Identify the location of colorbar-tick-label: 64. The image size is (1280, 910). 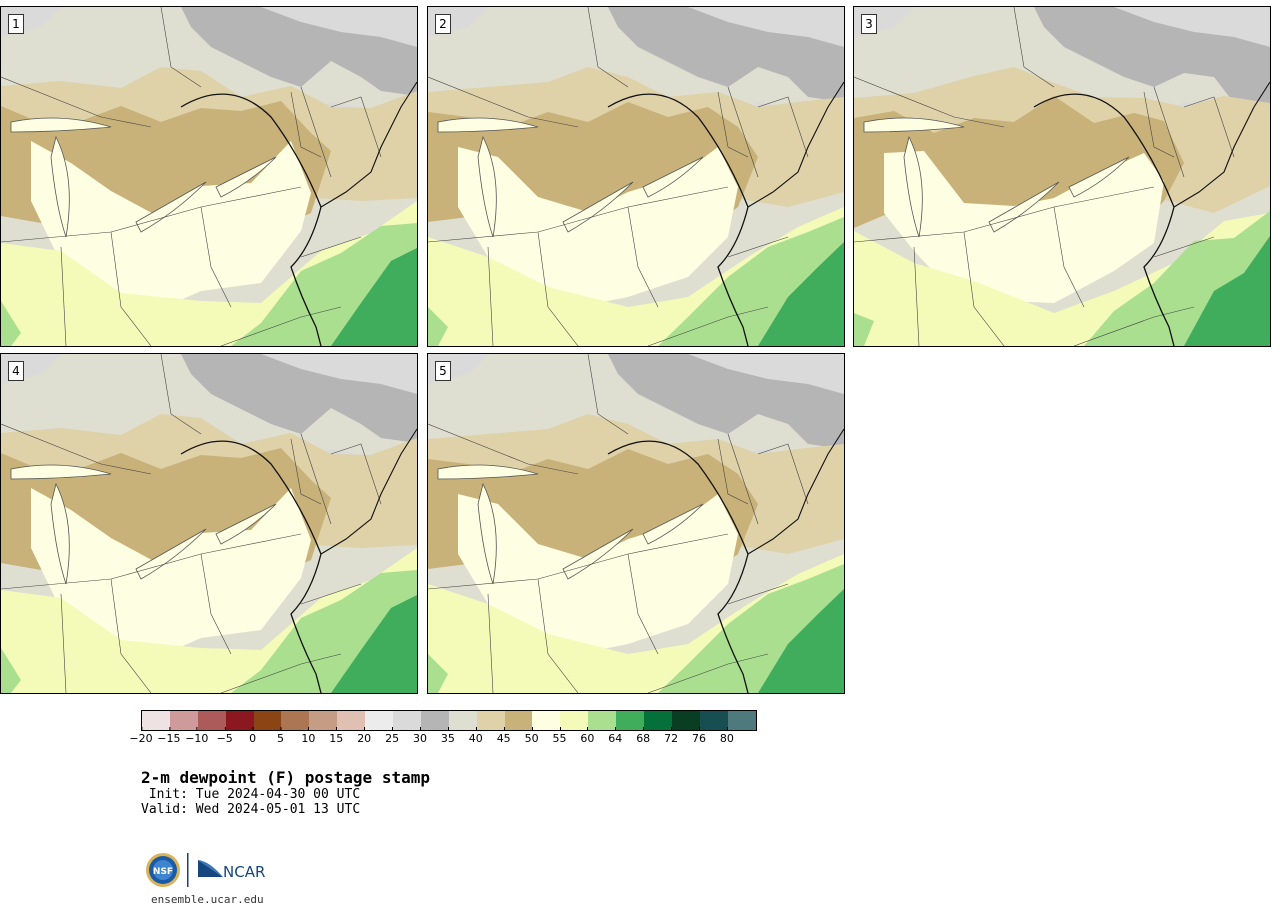
(615, 736).